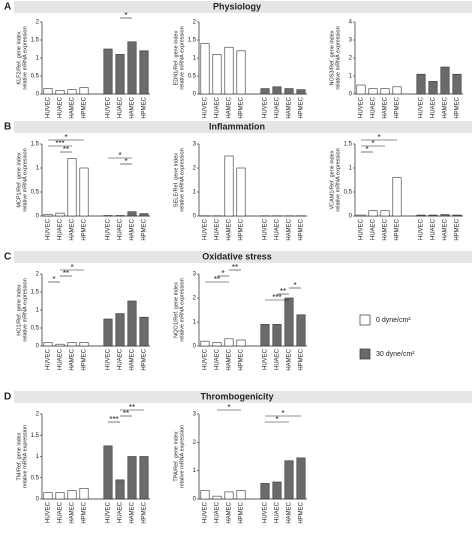  What do you see at coordinates (19, 180) in the screenshot?
I see `y-axis-label: MCP1/Ref. gene index` at bounding box center [19, 180].